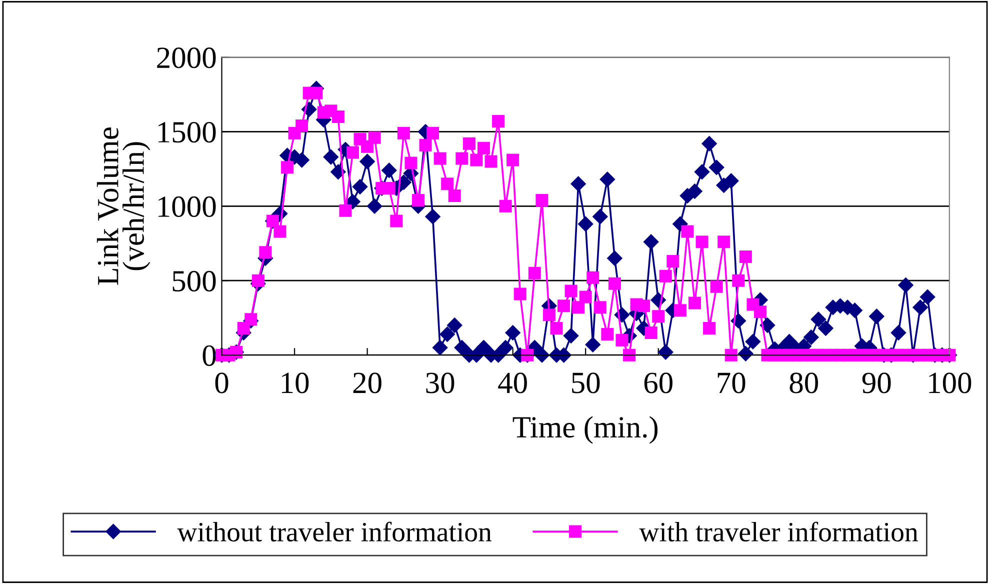 Image resolution: width=990 pixels, height=584 pixels. I want to click on x-tick-label: 60, so click(658, 383).